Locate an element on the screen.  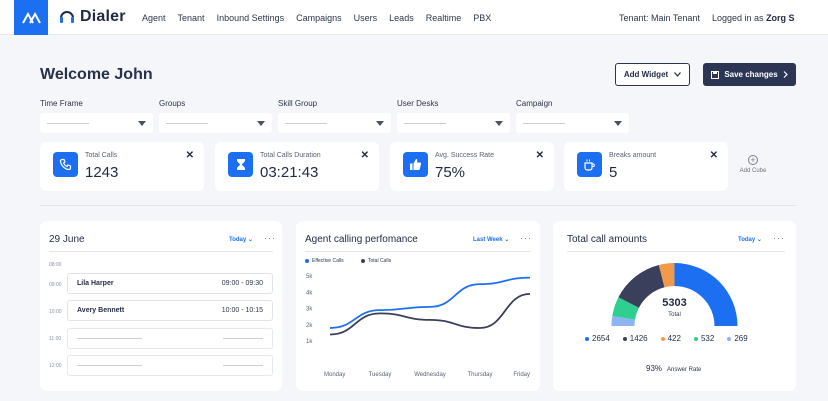
filter-label-time-frame: Time Frame is located at coordinates (61, 103).